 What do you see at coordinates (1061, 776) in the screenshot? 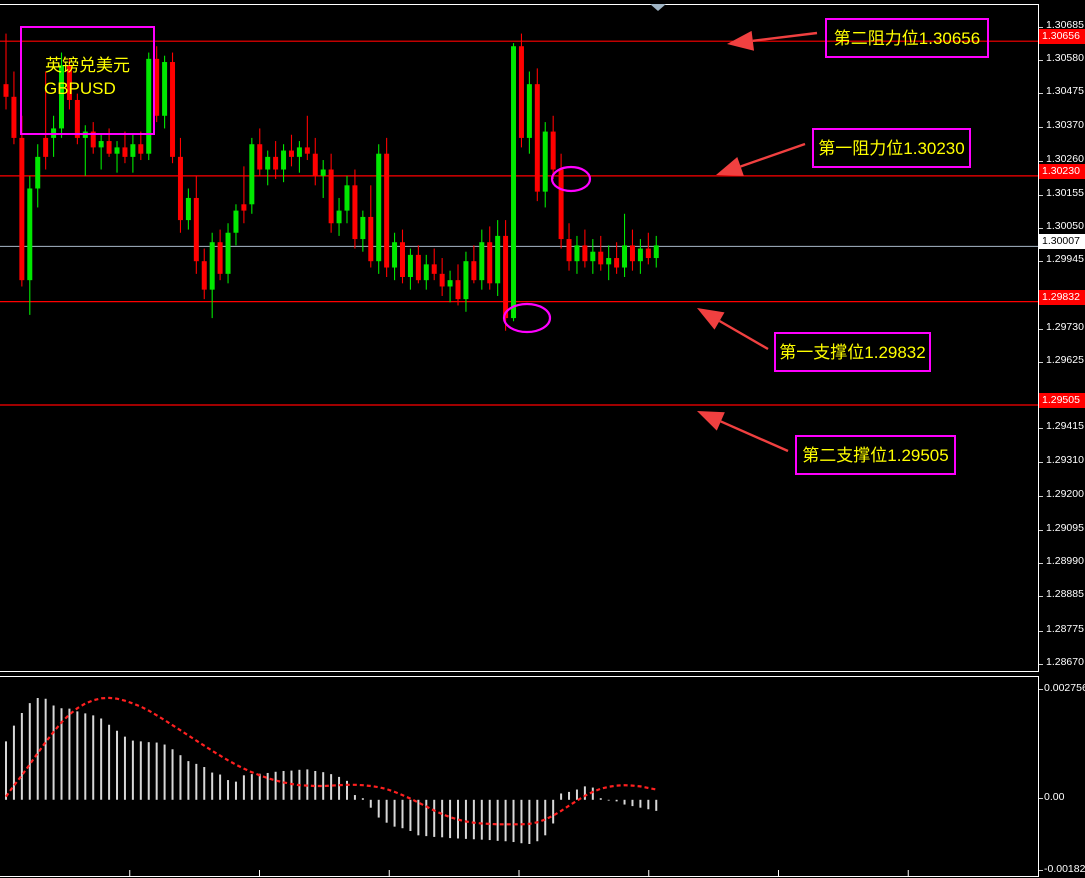
I see `macd-axis: 0.002756 0.00 -0.001829` at bounding box center [1061, 776].